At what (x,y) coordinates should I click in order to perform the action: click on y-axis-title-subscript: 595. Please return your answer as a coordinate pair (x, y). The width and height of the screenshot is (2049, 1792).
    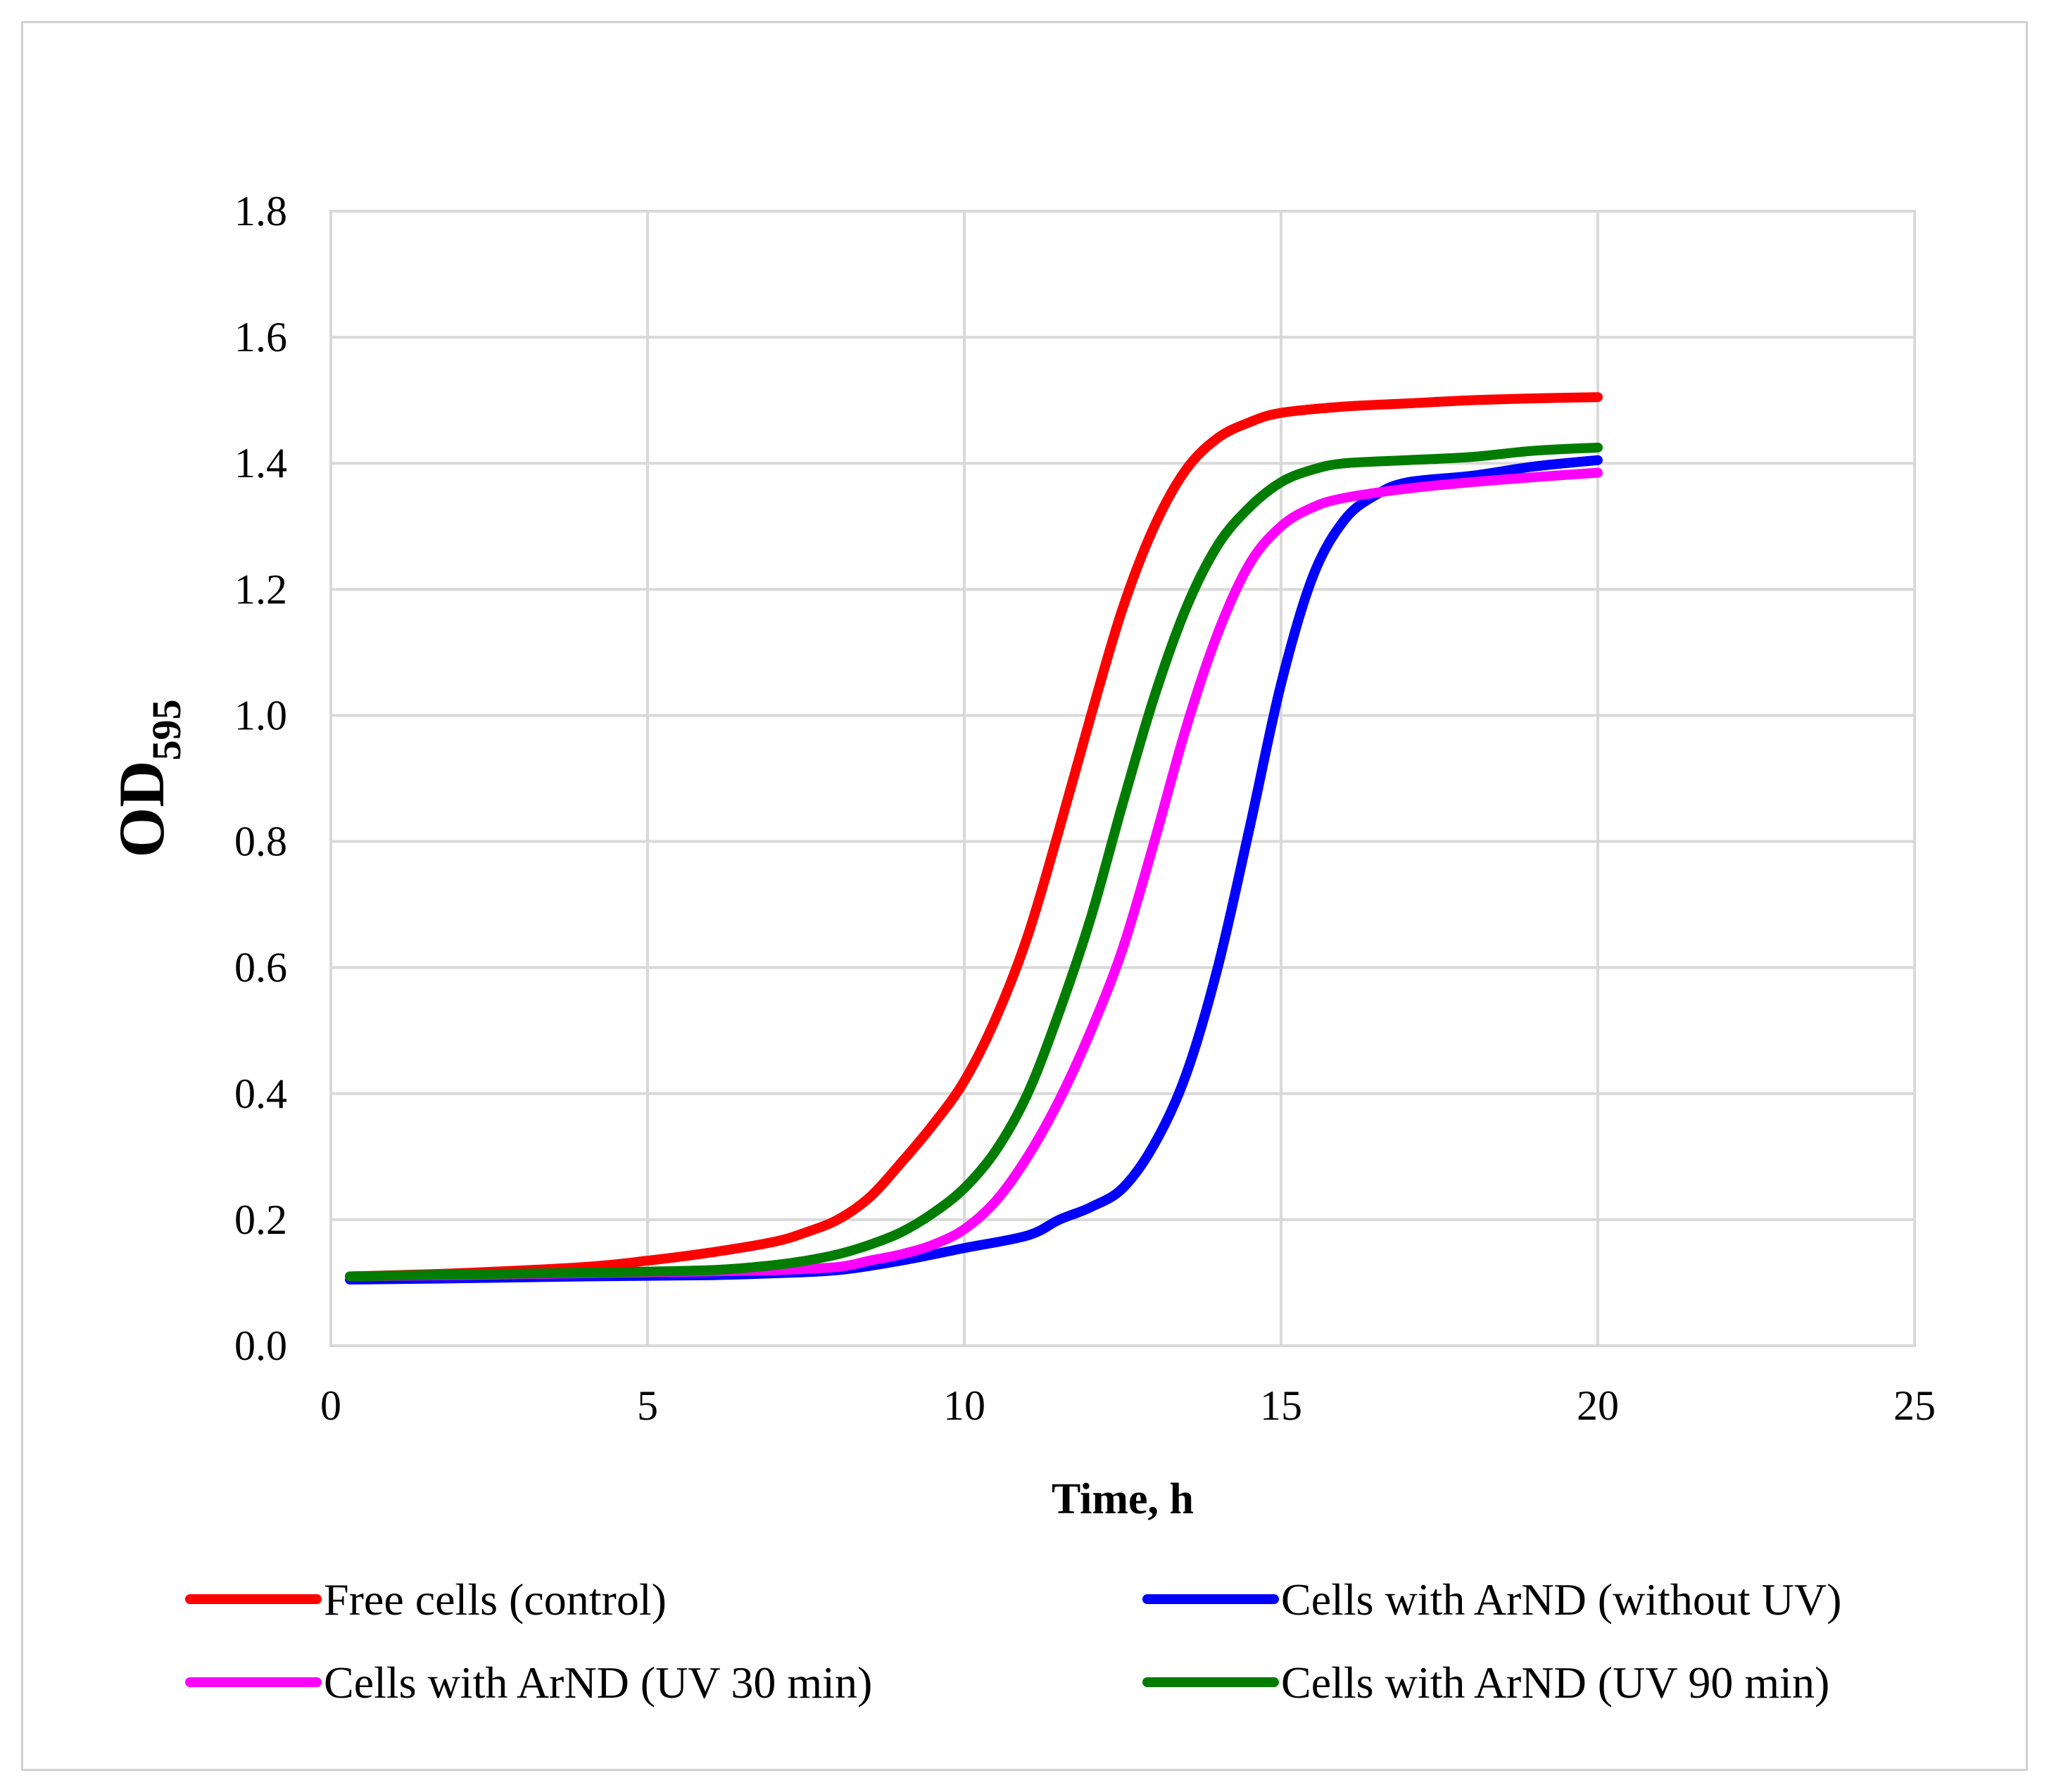
    Looking at the image, I should click on (166, 731).